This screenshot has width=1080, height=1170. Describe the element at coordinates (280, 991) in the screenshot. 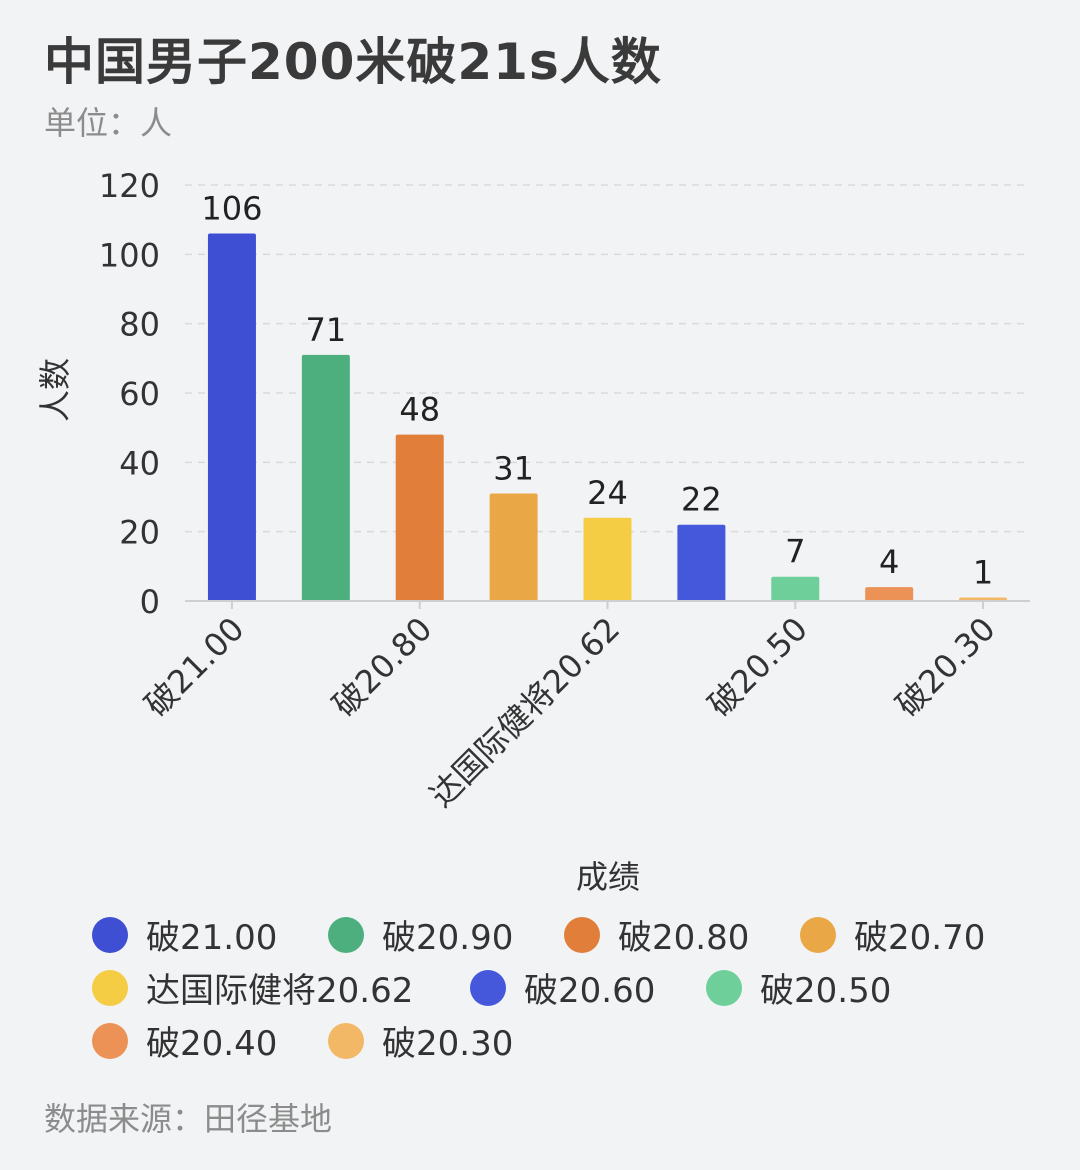

I see `legend-label: 达国际健将20.62` at that location.